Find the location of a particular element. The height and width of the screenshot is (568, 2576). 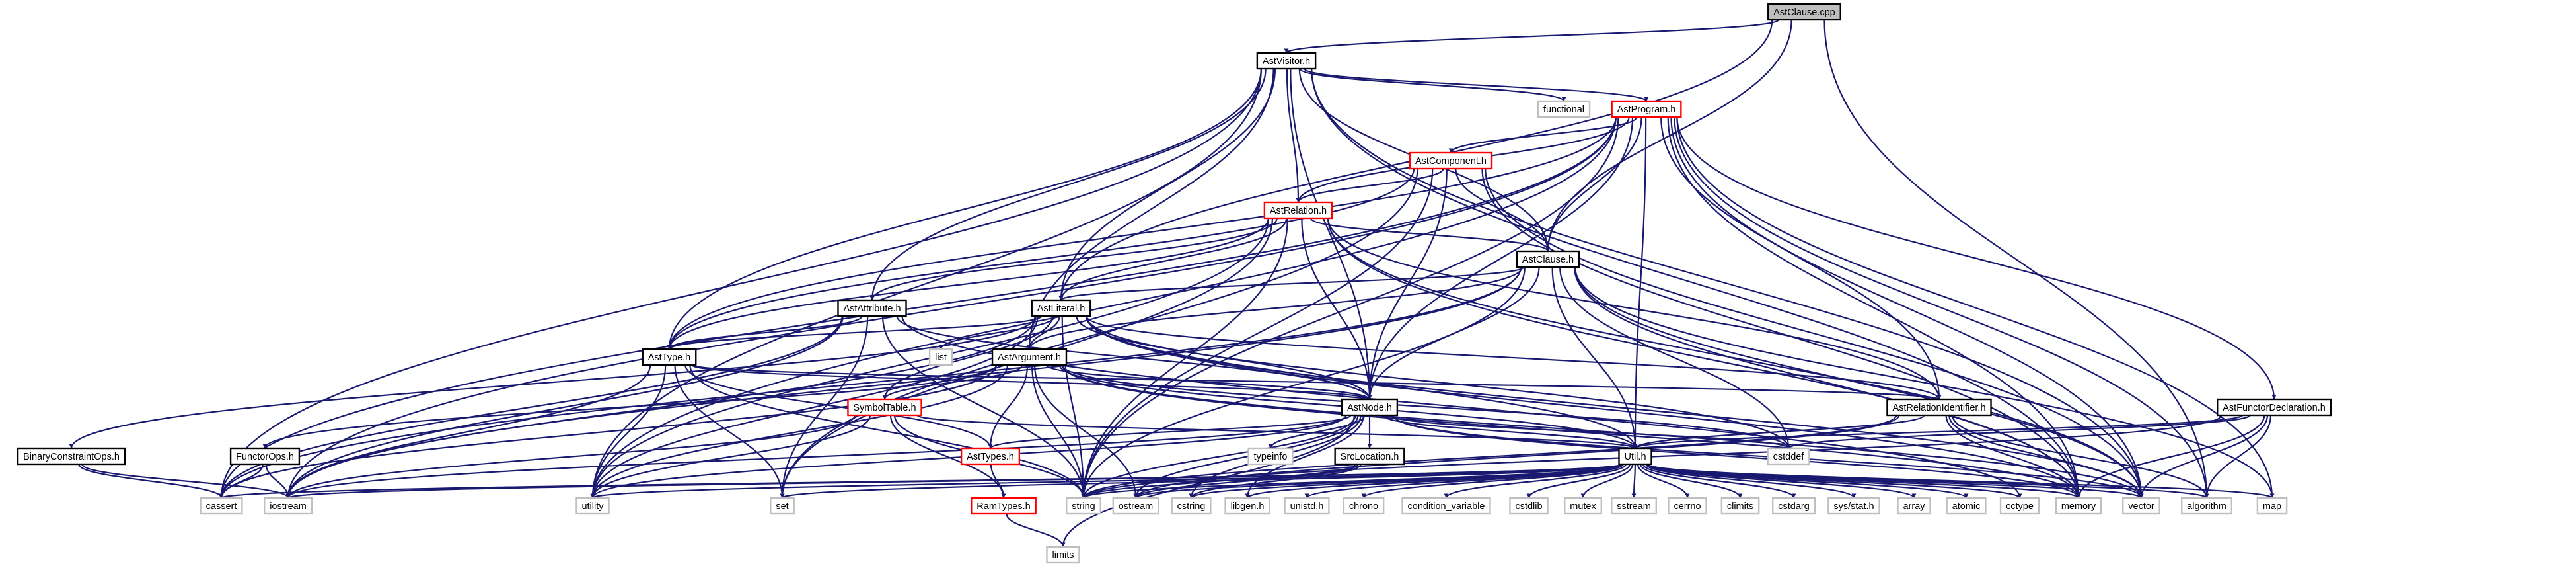

node-label: AstComponent.h is located at coordinates (1451, 161).